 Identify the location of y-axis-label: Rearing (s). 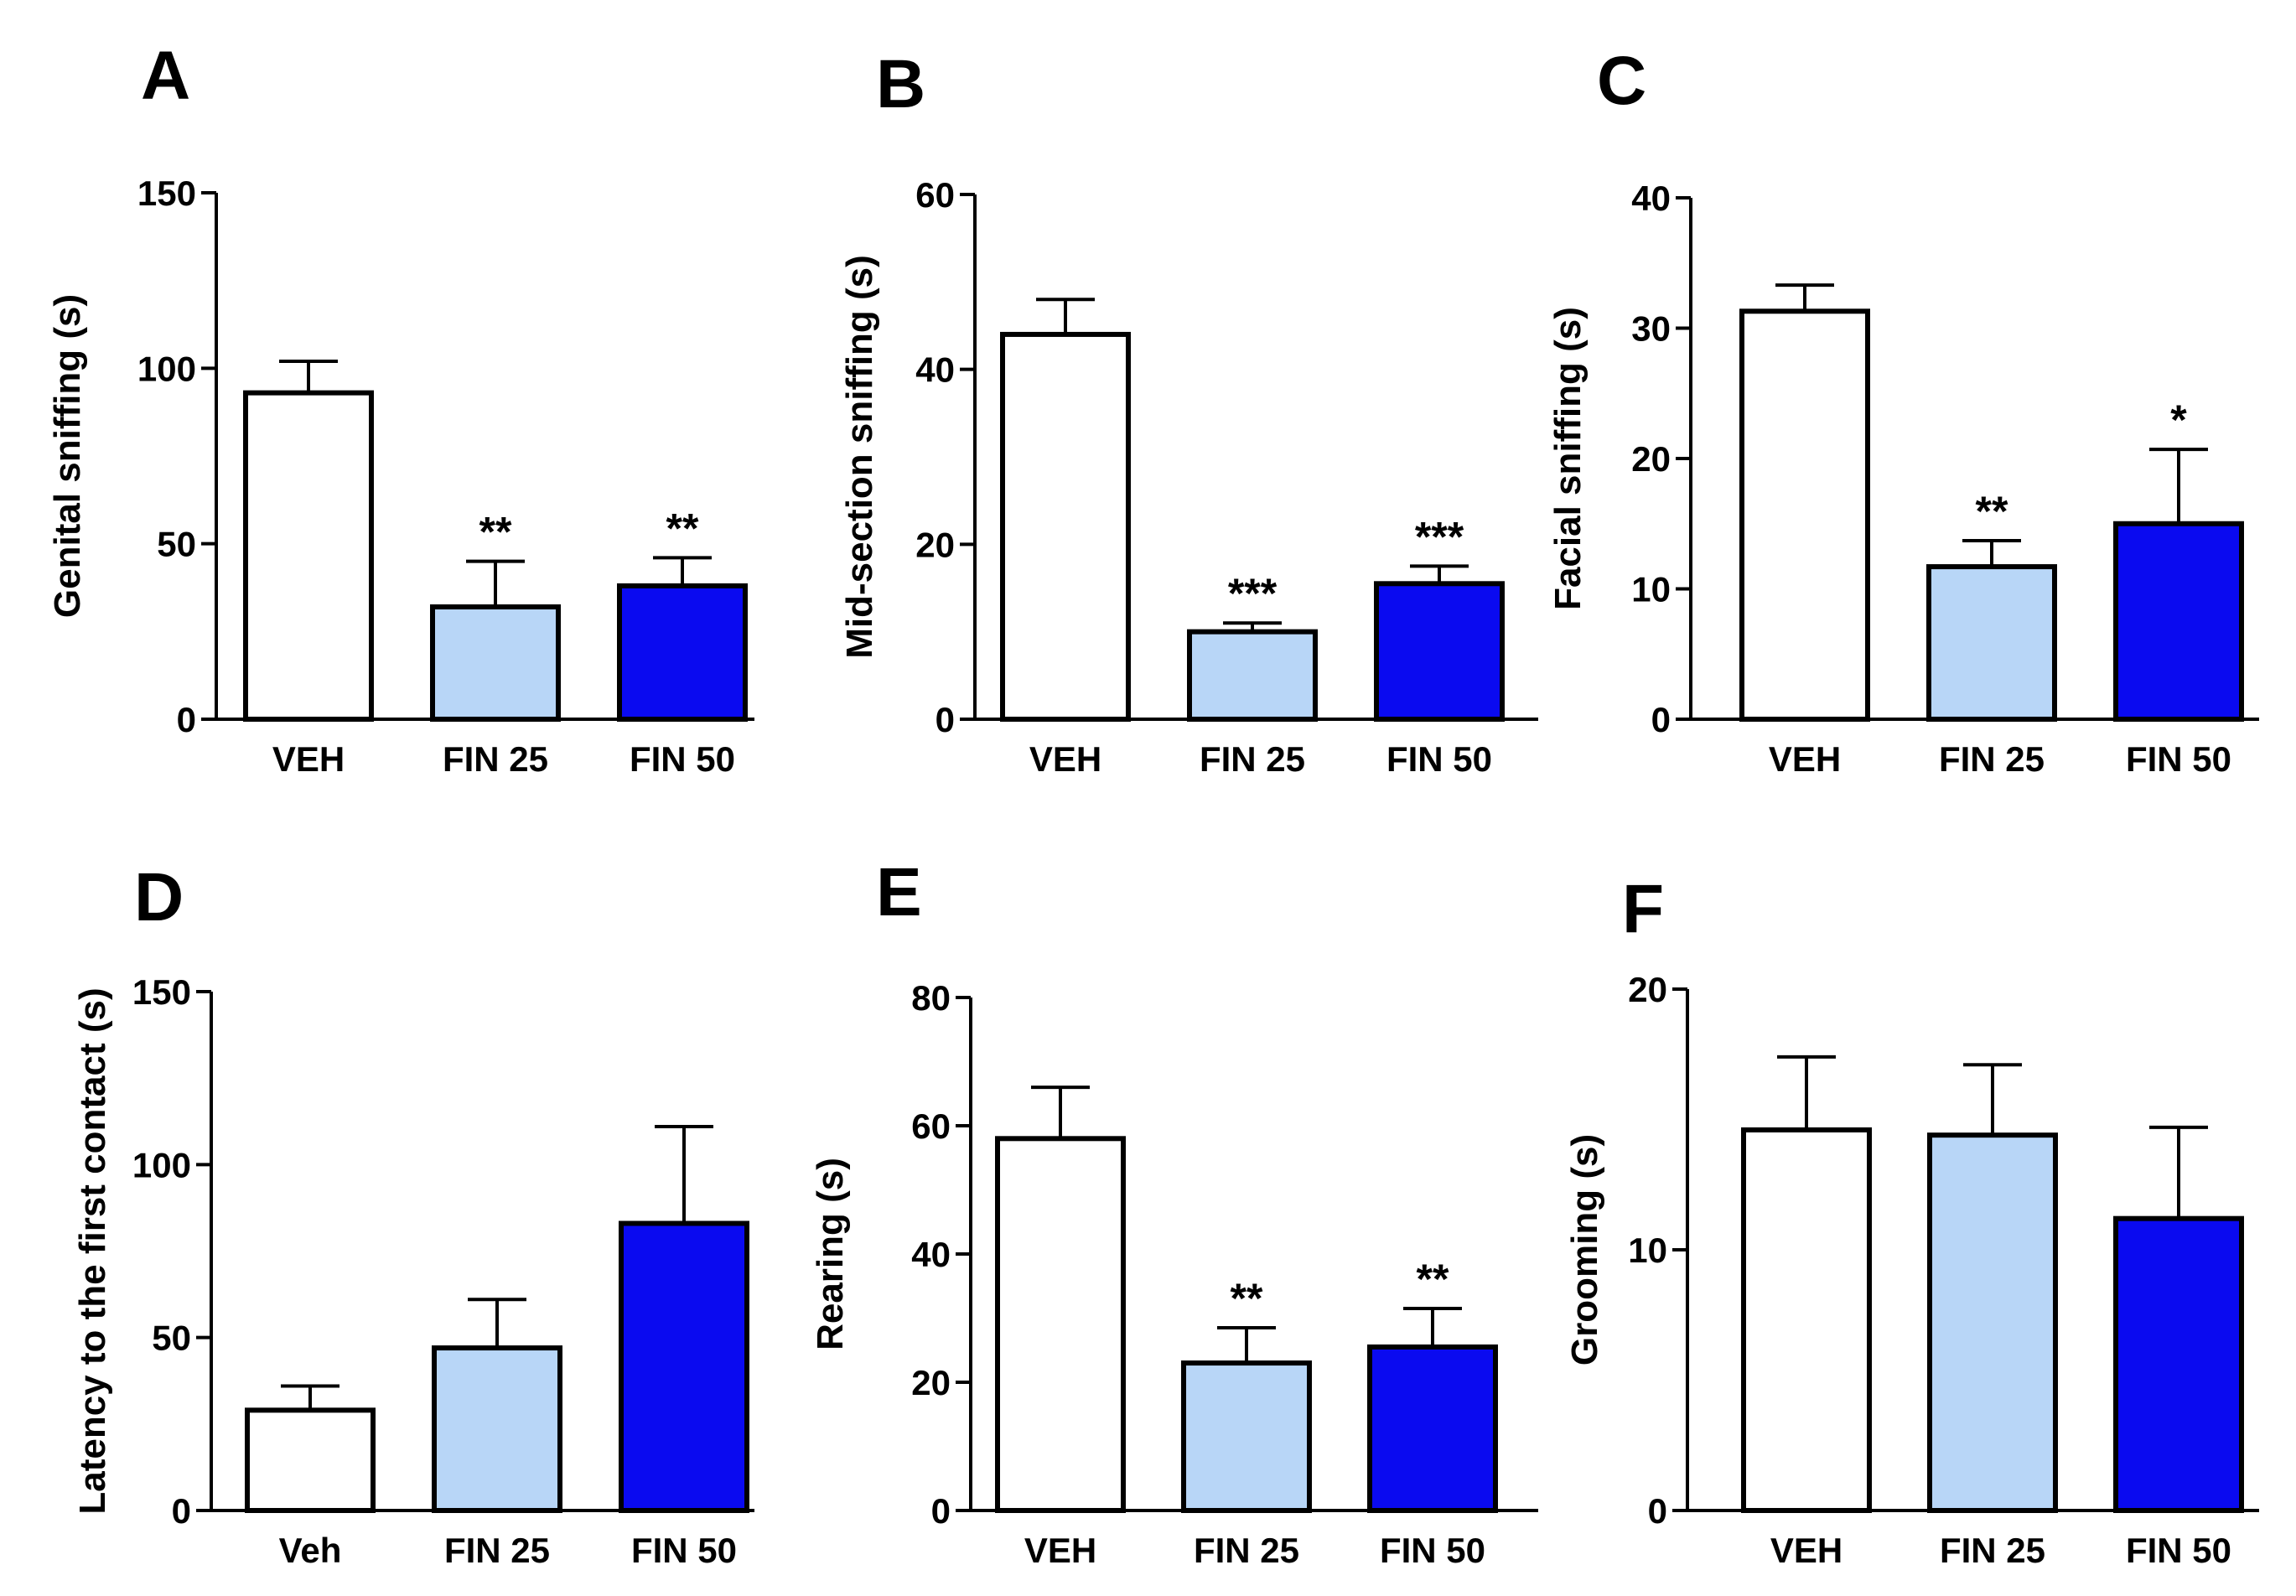
(830, 1254).